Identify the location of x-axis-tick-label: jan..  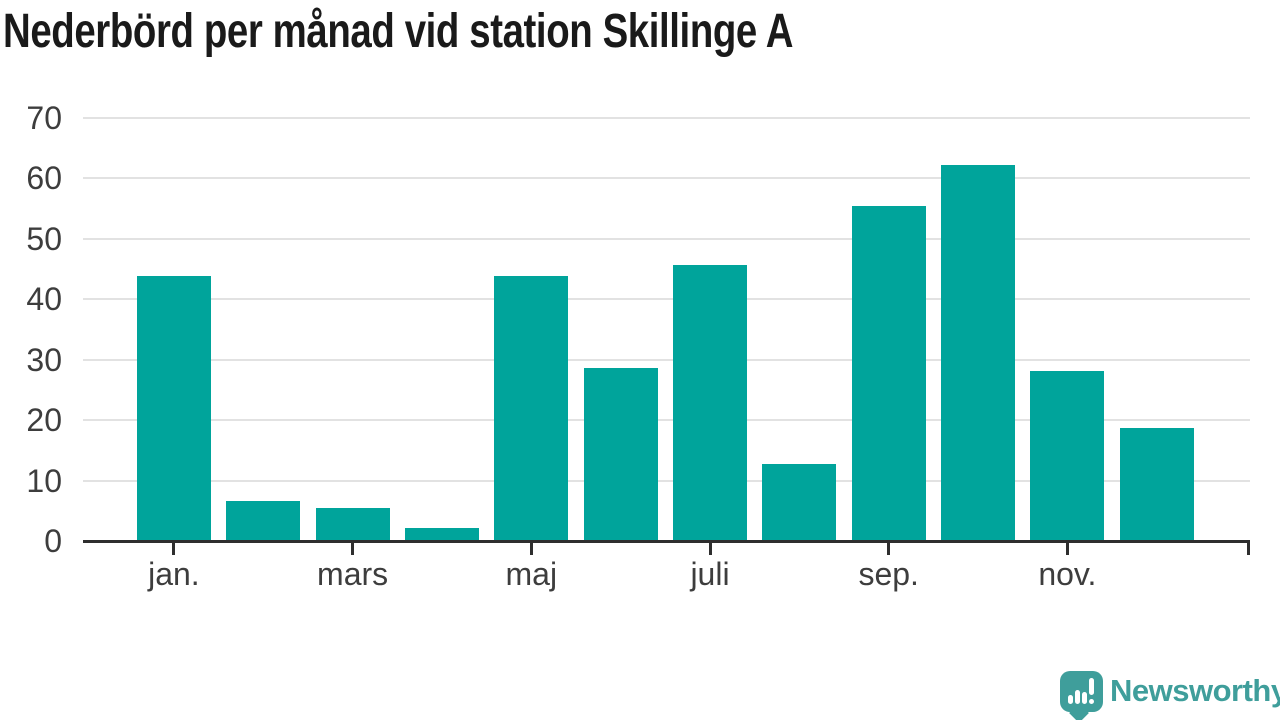
(174, 574).